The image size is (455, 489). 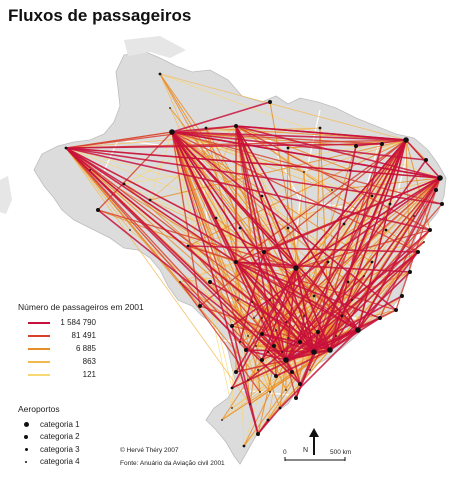 I want to click on flow-legend-row: 81 491, so click(x=81, y=335).